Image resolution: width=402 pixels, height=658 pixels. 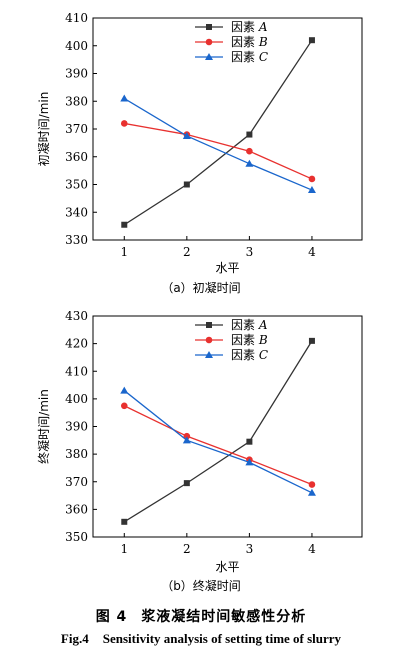 I want to click on figure-label-en: Fig.4, so click(x=74, y=638).